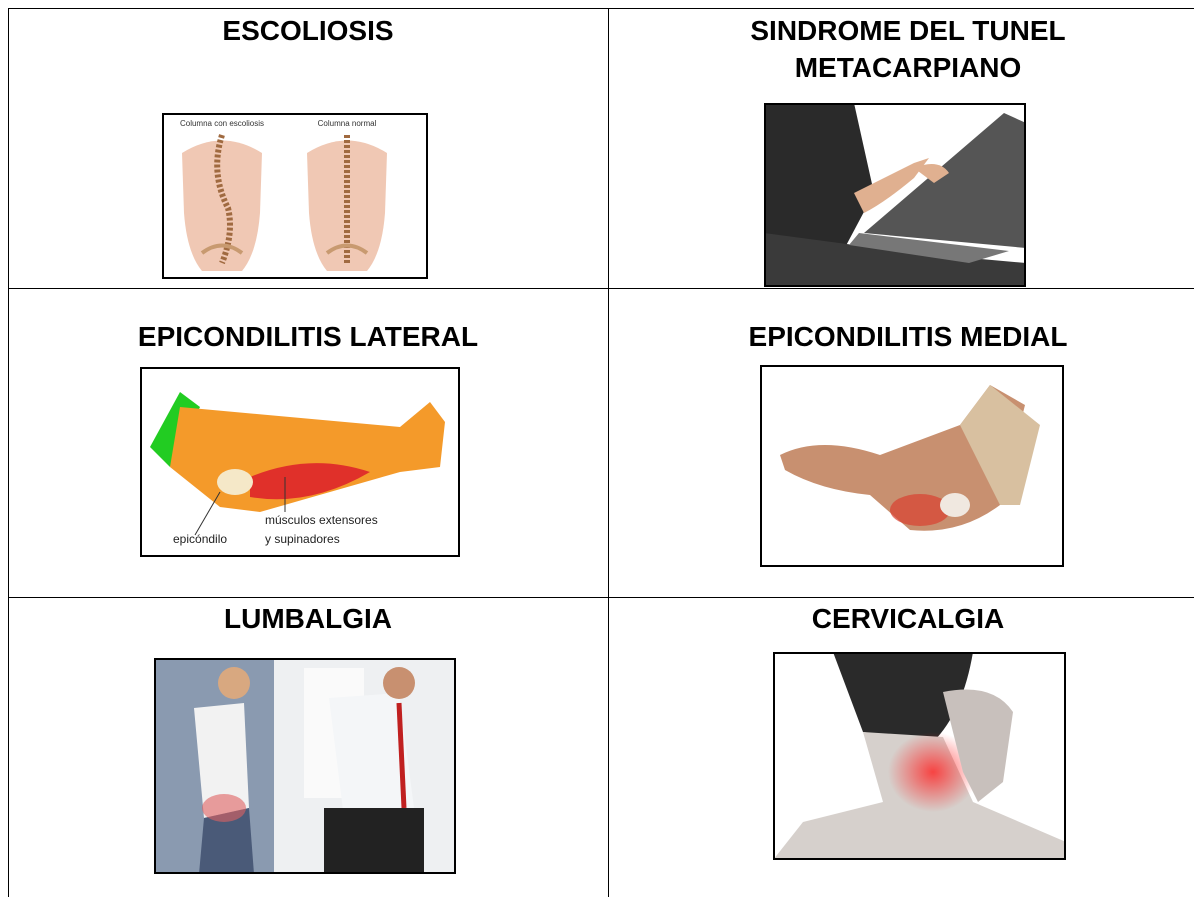  Describe the element at coordinates (302, 539) in the screenshot. I see `image-label: y supinadores` at that location.